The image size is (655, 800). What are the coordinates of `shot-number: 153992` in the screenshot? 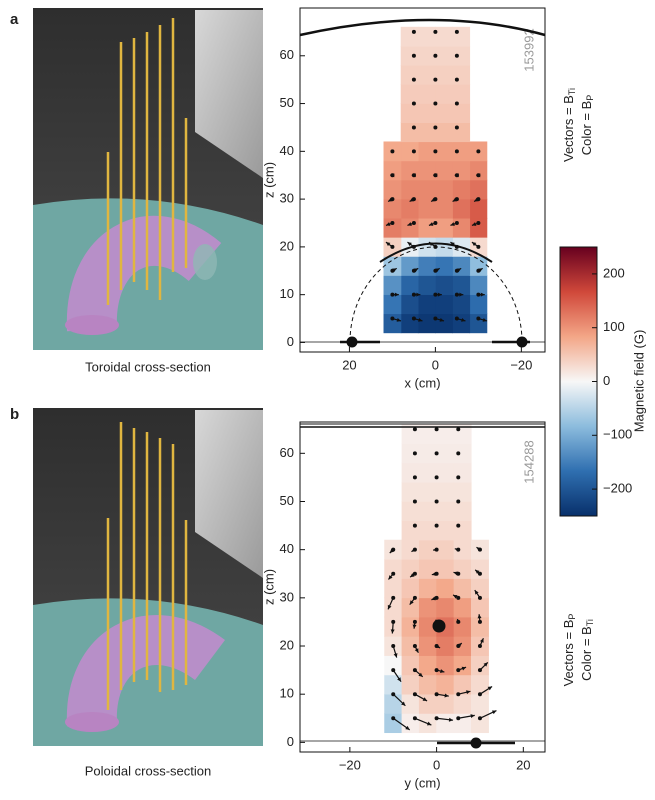 It's located at (528, 49).